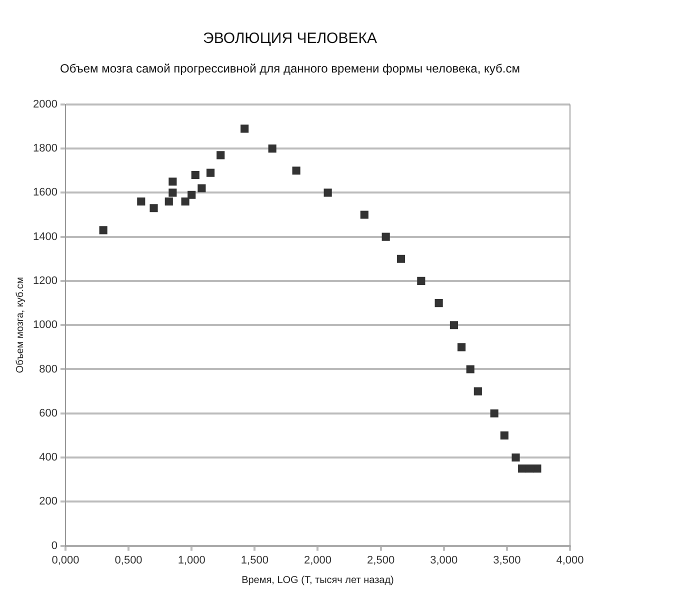 The width and height of the screenshot is (700, 600). What do you see at coordinates (318, 560) in the screenshot?
I see `x-tick-label: 2,000` at bounding box center [318, 560].